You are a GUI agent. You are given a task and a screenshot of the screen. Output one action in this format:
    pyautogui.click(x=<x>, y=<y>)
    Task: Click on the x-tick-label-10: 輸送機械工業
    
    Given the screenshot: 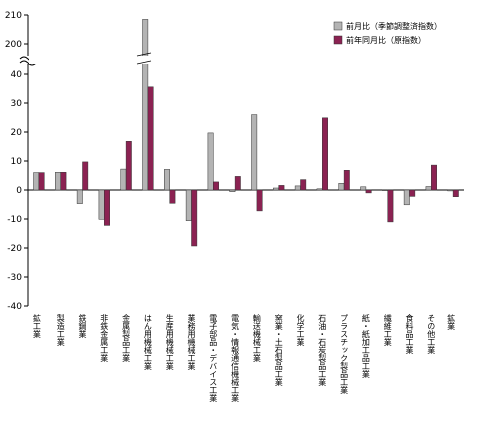 What is the action you would take?
    pyautogui.click(x=256, y=338)
    